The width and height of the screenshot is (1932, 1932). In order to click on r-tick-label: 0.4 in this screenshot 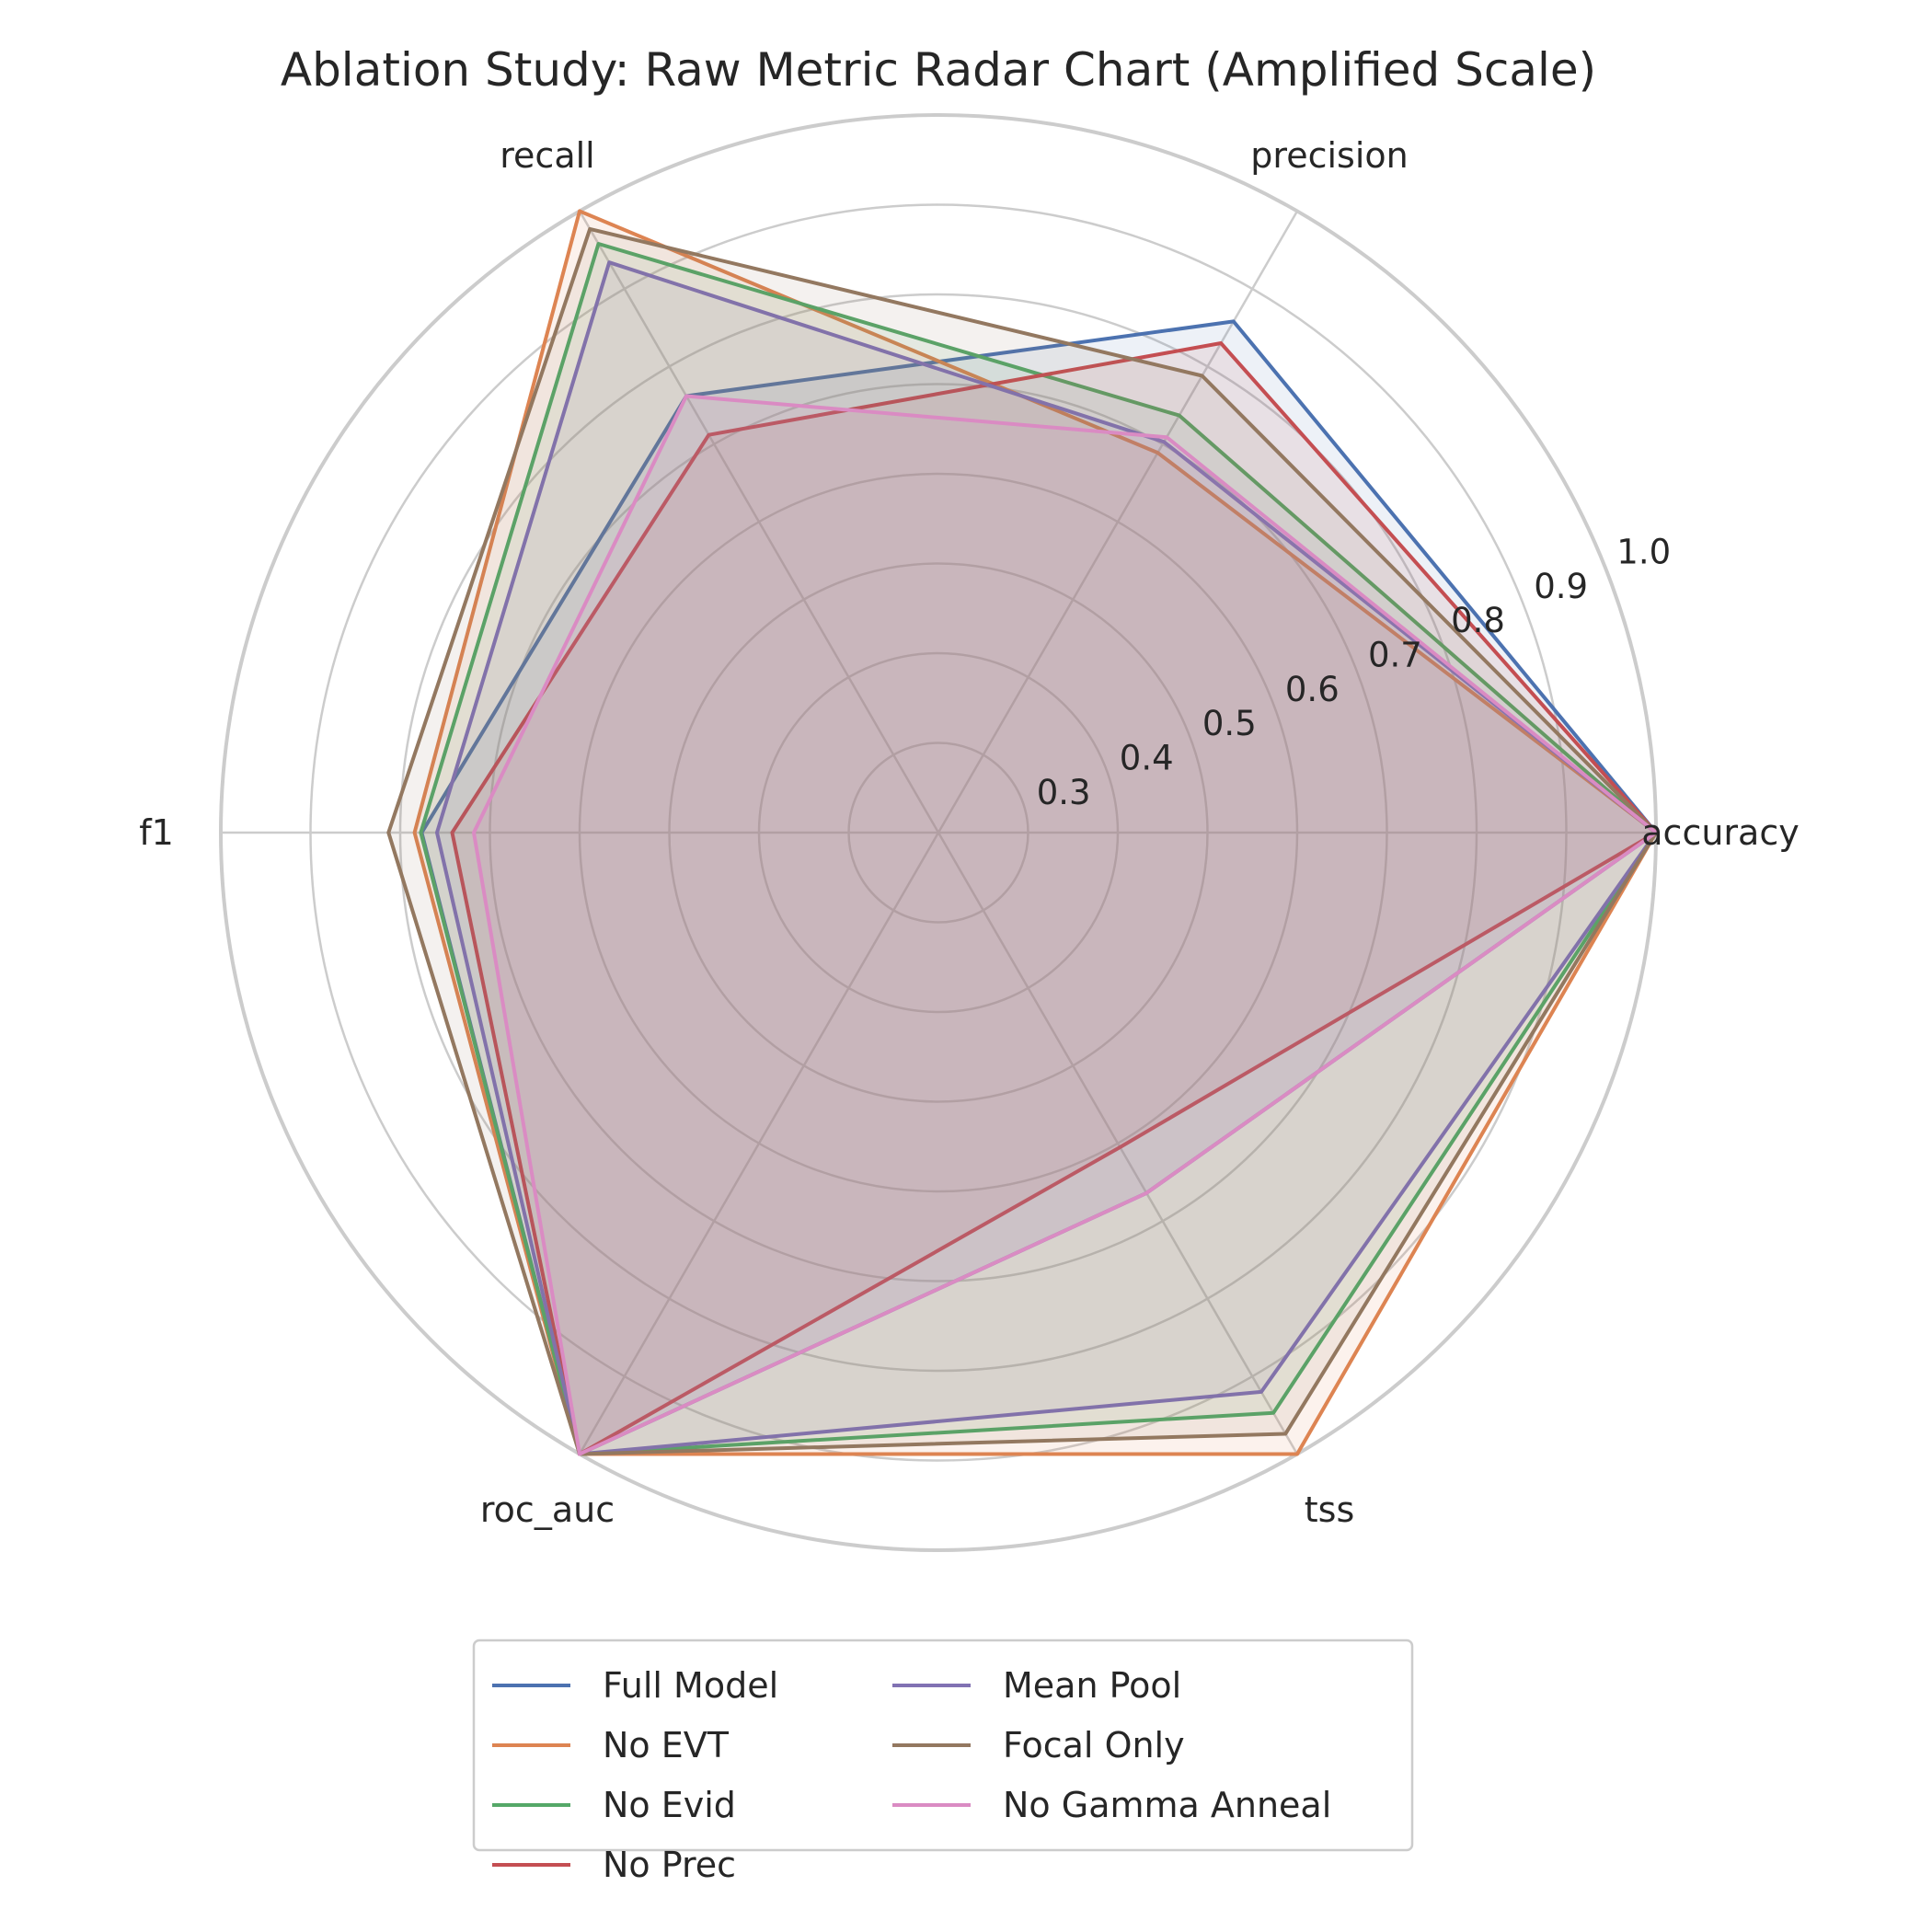, I will do `click(1147, 758)`.